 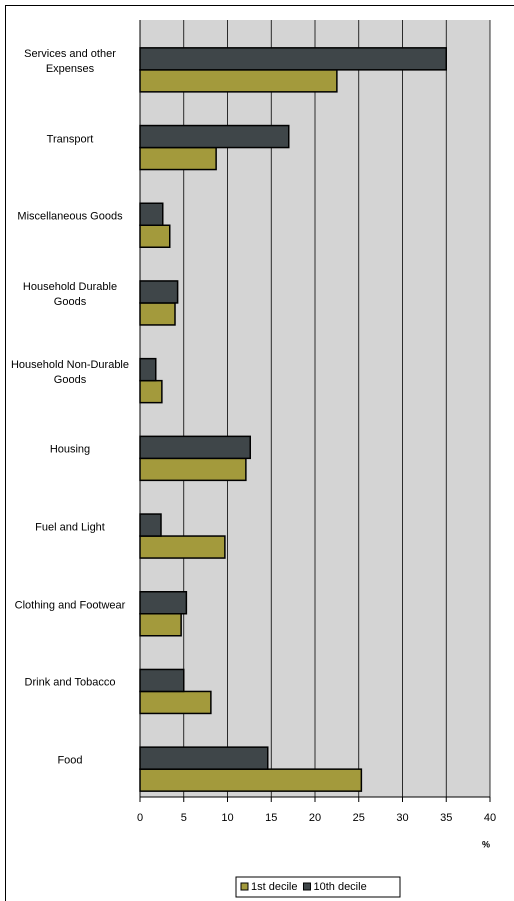 What do you see at coordinates (359, 818) in the screenshot?
I see `x-tick-label: 25` at bounding box center [359, 818].